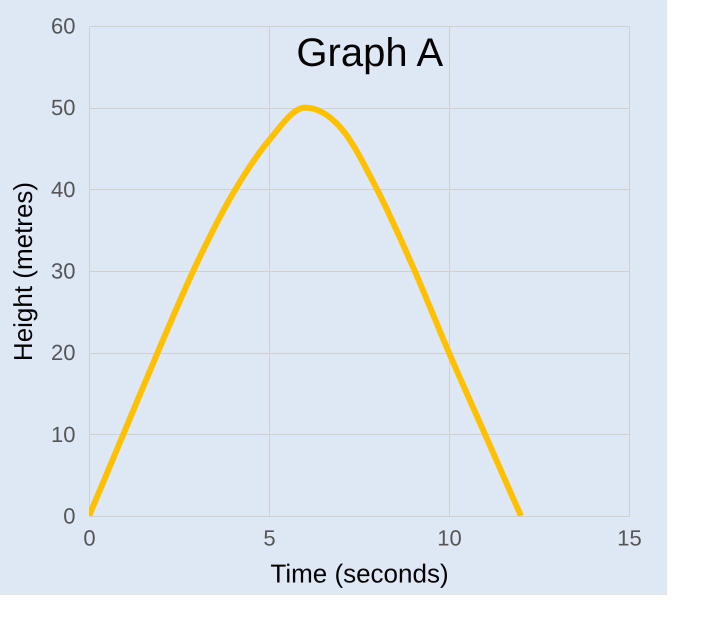 The width and height of the screenshot is (704, 639). I want to click on y-axis-title: Height (metres), so click(23, 272).